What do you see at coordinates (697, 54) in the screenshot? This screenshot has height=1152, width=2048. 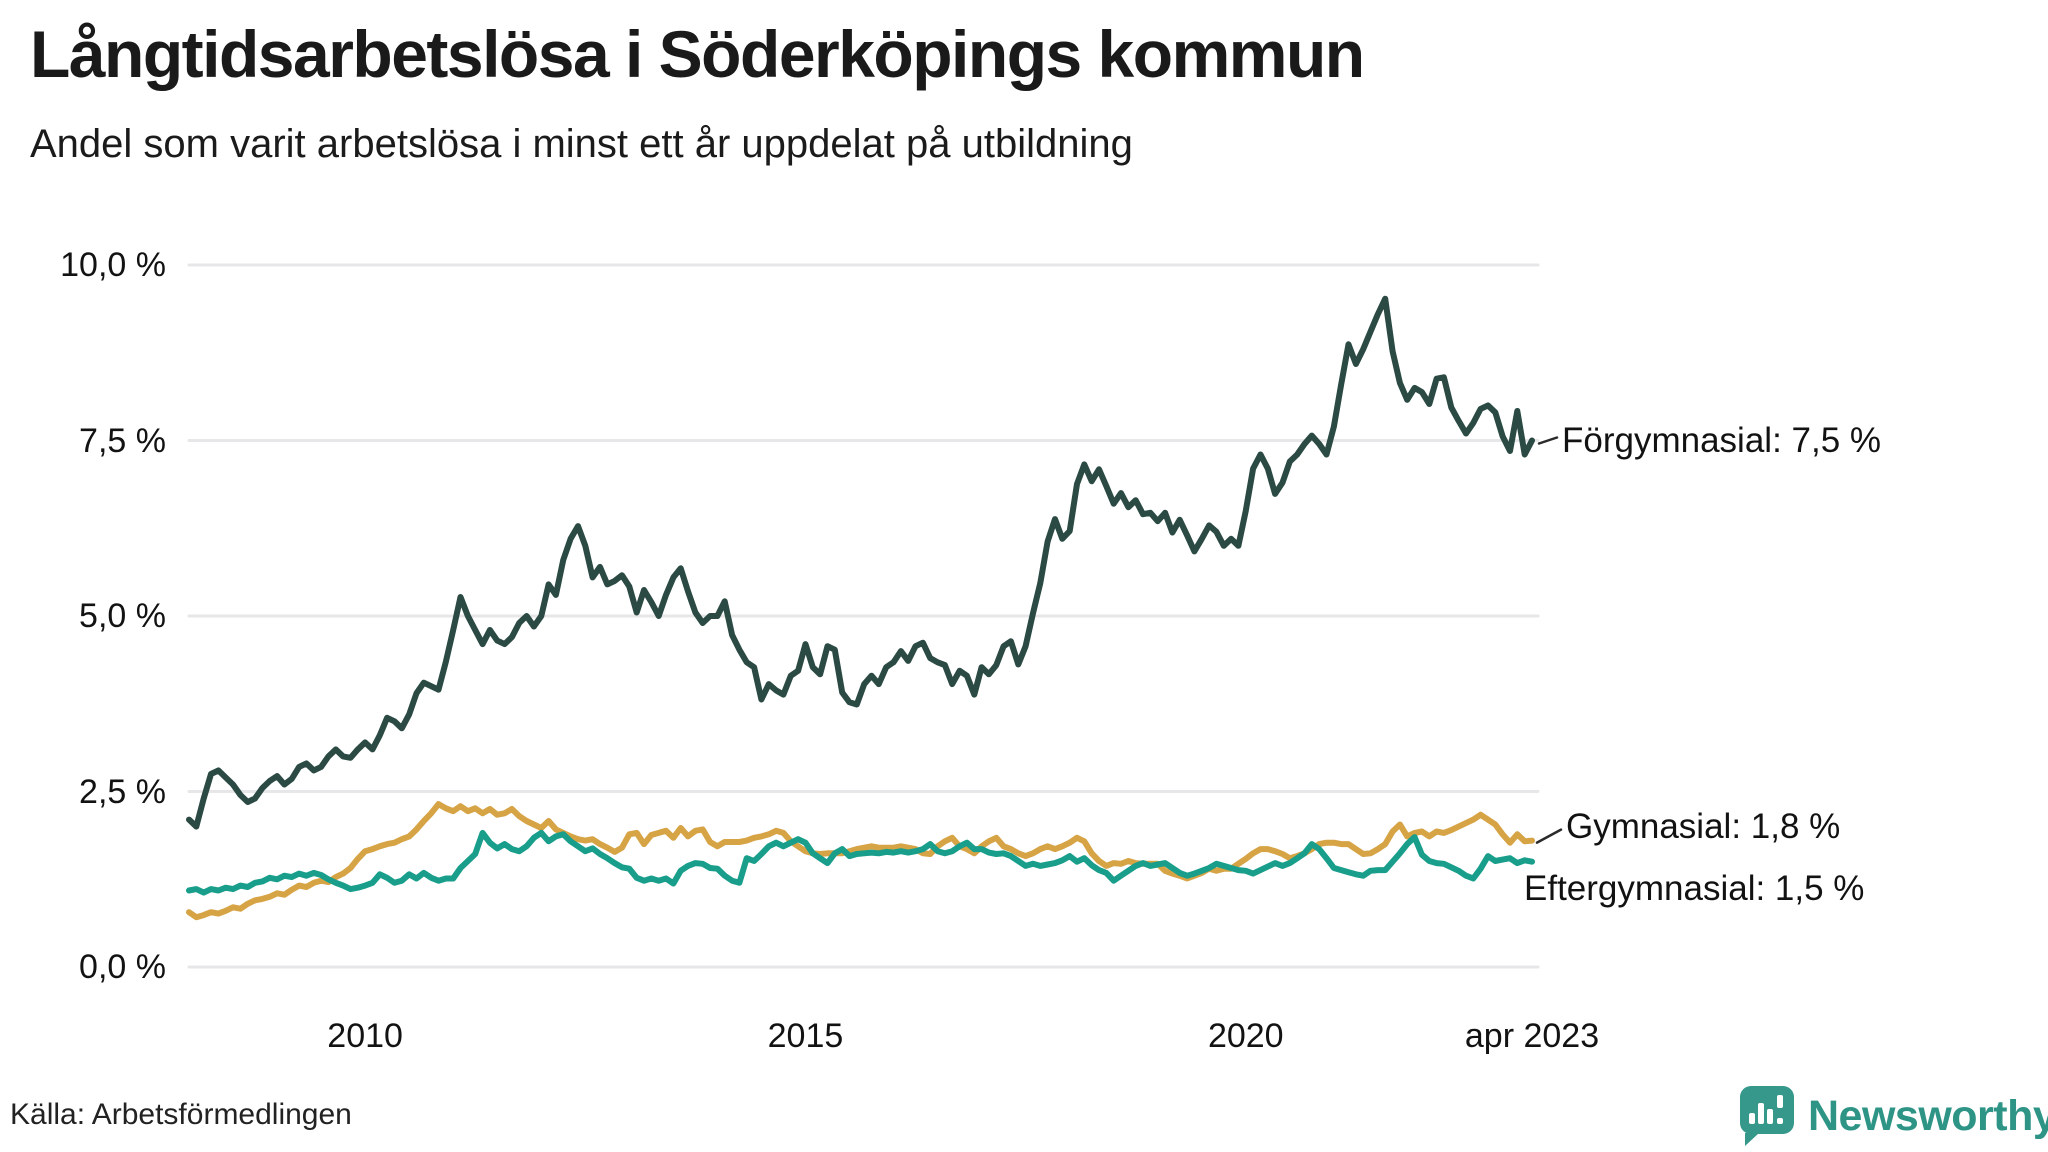 I see `page-title: Långtidsarbetslösa i Söderköpings kommun` at bounding box center [697, 54].